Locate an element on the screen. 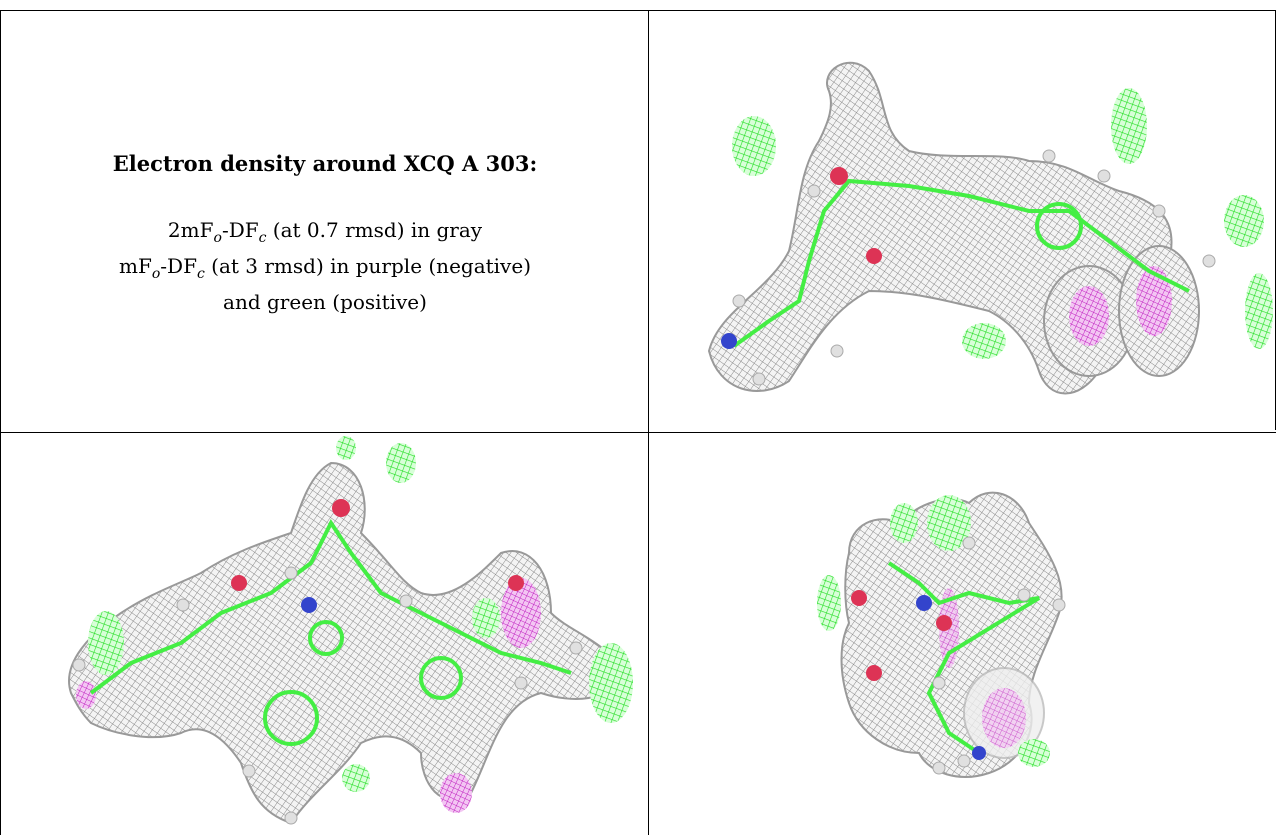  legend-line-3: and green (positive) is located at coordinates (325, 302).